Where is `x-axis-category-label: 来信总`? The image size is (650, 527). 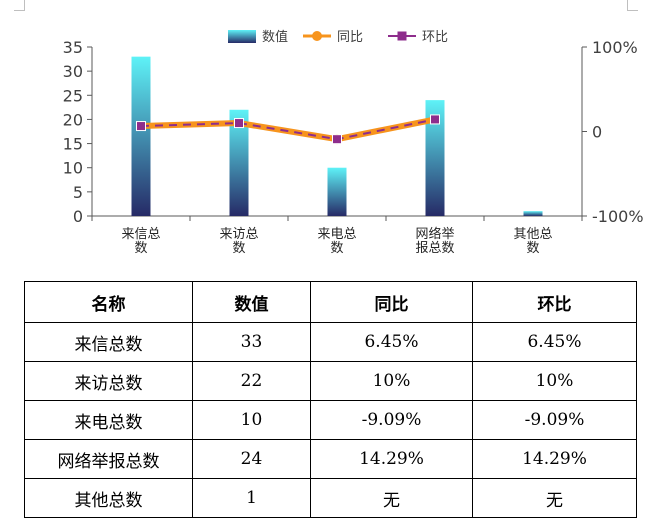 x-axis-category-label: 来信总 is located at coordinates (140, 234).